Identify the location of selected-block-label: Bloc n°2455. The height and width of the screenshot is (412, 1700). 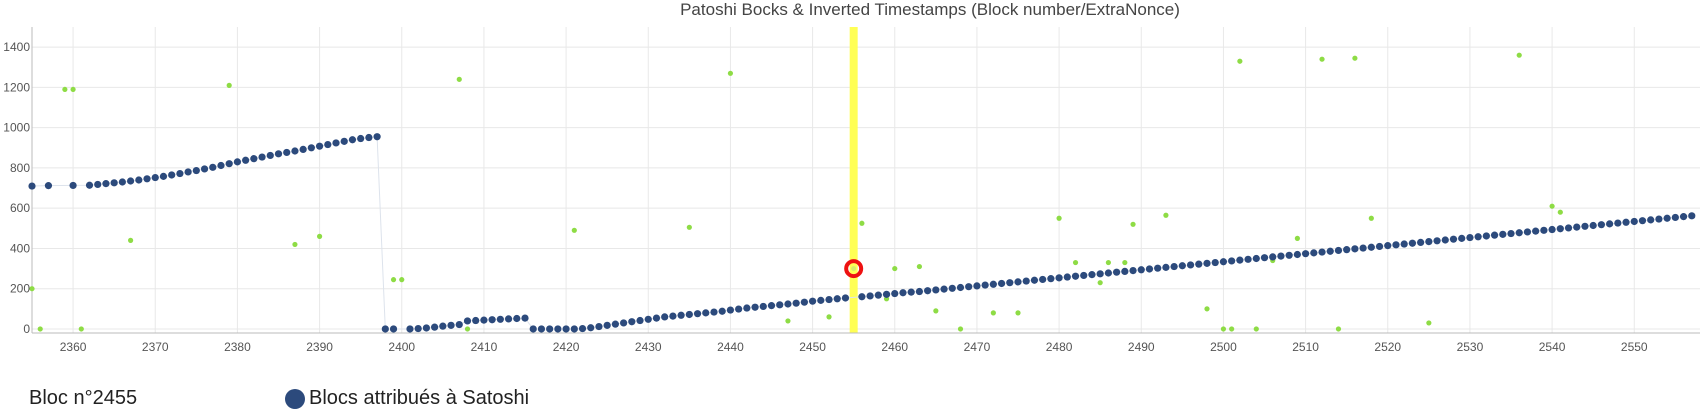
(83, 398).